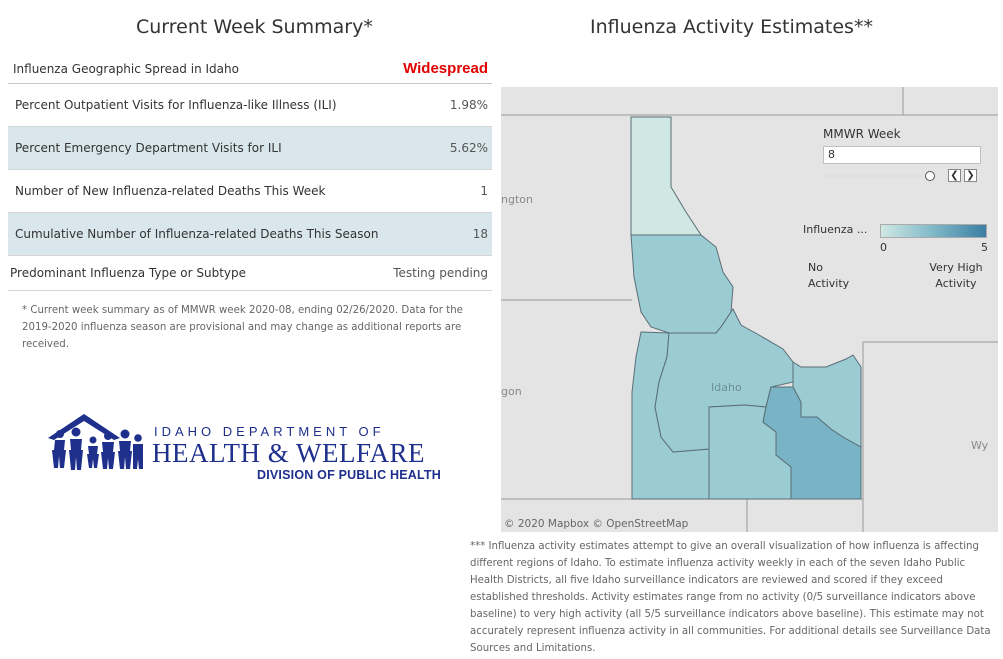  I want to click on predominant-type-label: Predominant Influenza Type or Subtype, so click(128, 273).